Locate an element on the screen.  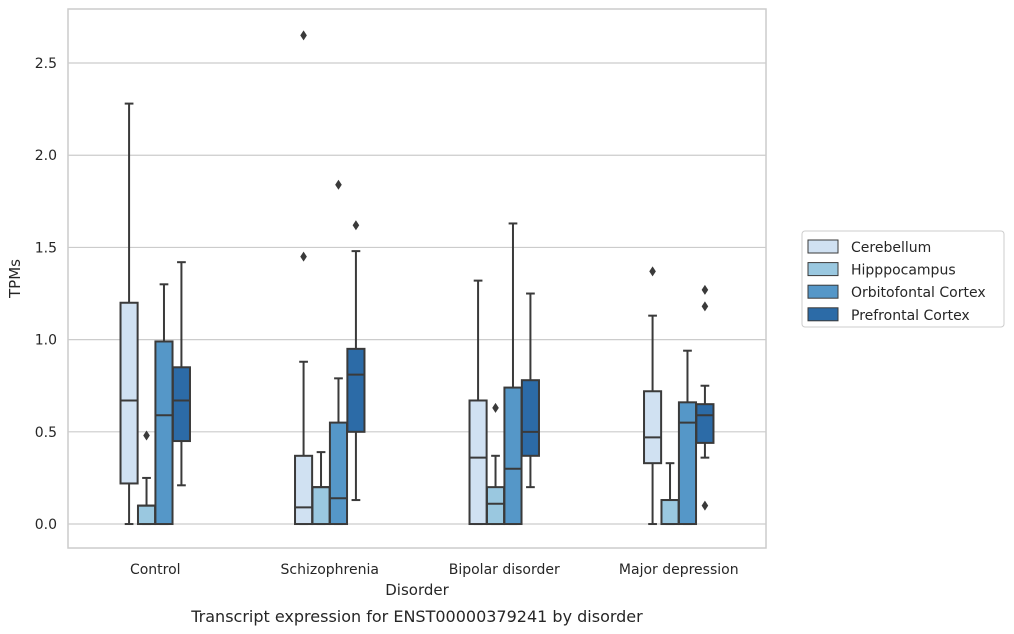
legend-item: Orbitofontal Cortex is located at coordinates (896, 292).